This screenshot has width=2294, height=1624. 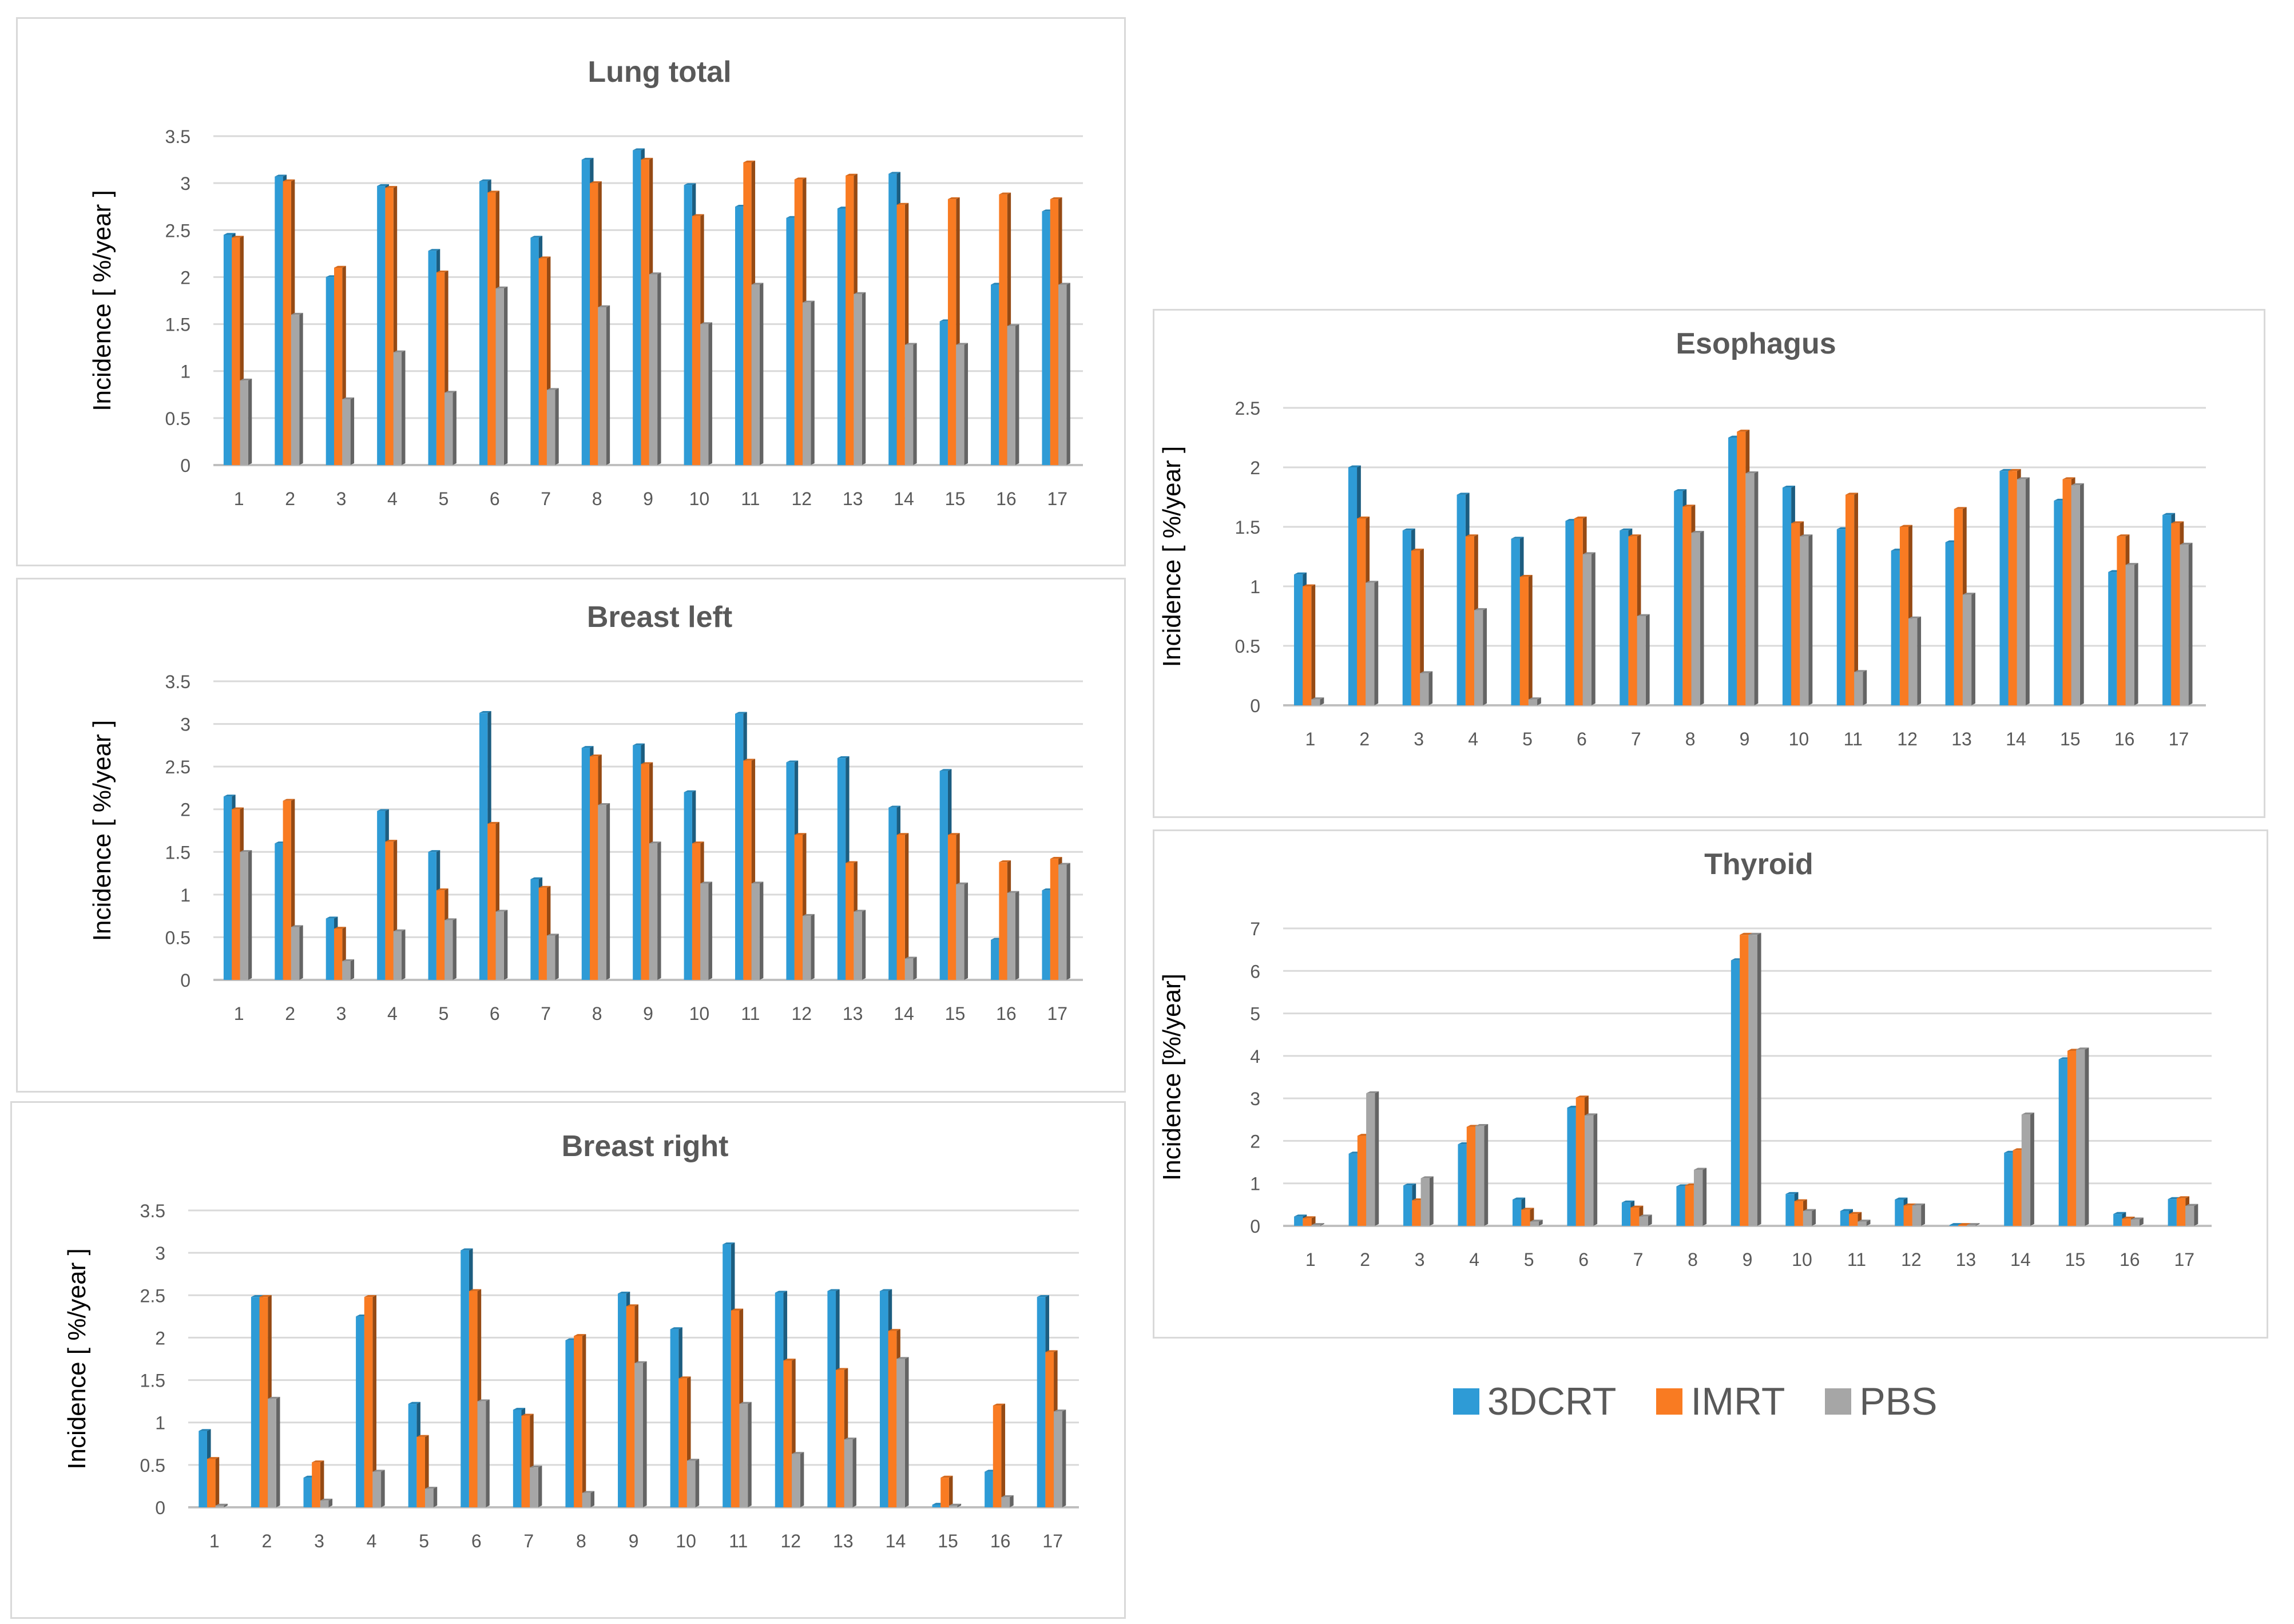 What do you see at coordinates (1838, 1401) in the screenshot?
I see `legend-swatch-pbs` at bounding box center [1838, 1401].